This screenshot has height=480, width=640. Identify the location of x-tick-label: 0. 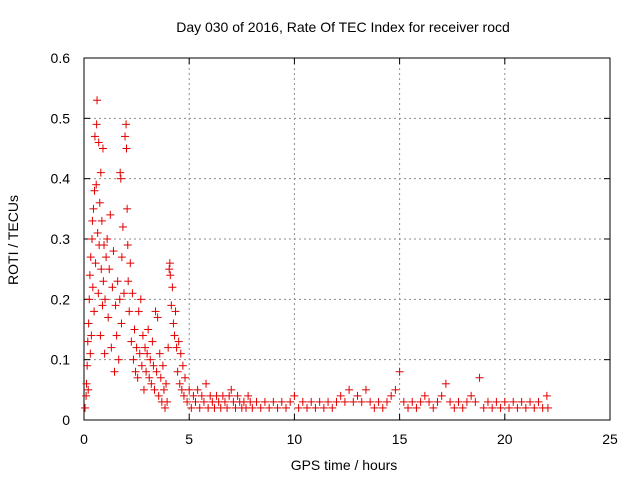
(84, 439).